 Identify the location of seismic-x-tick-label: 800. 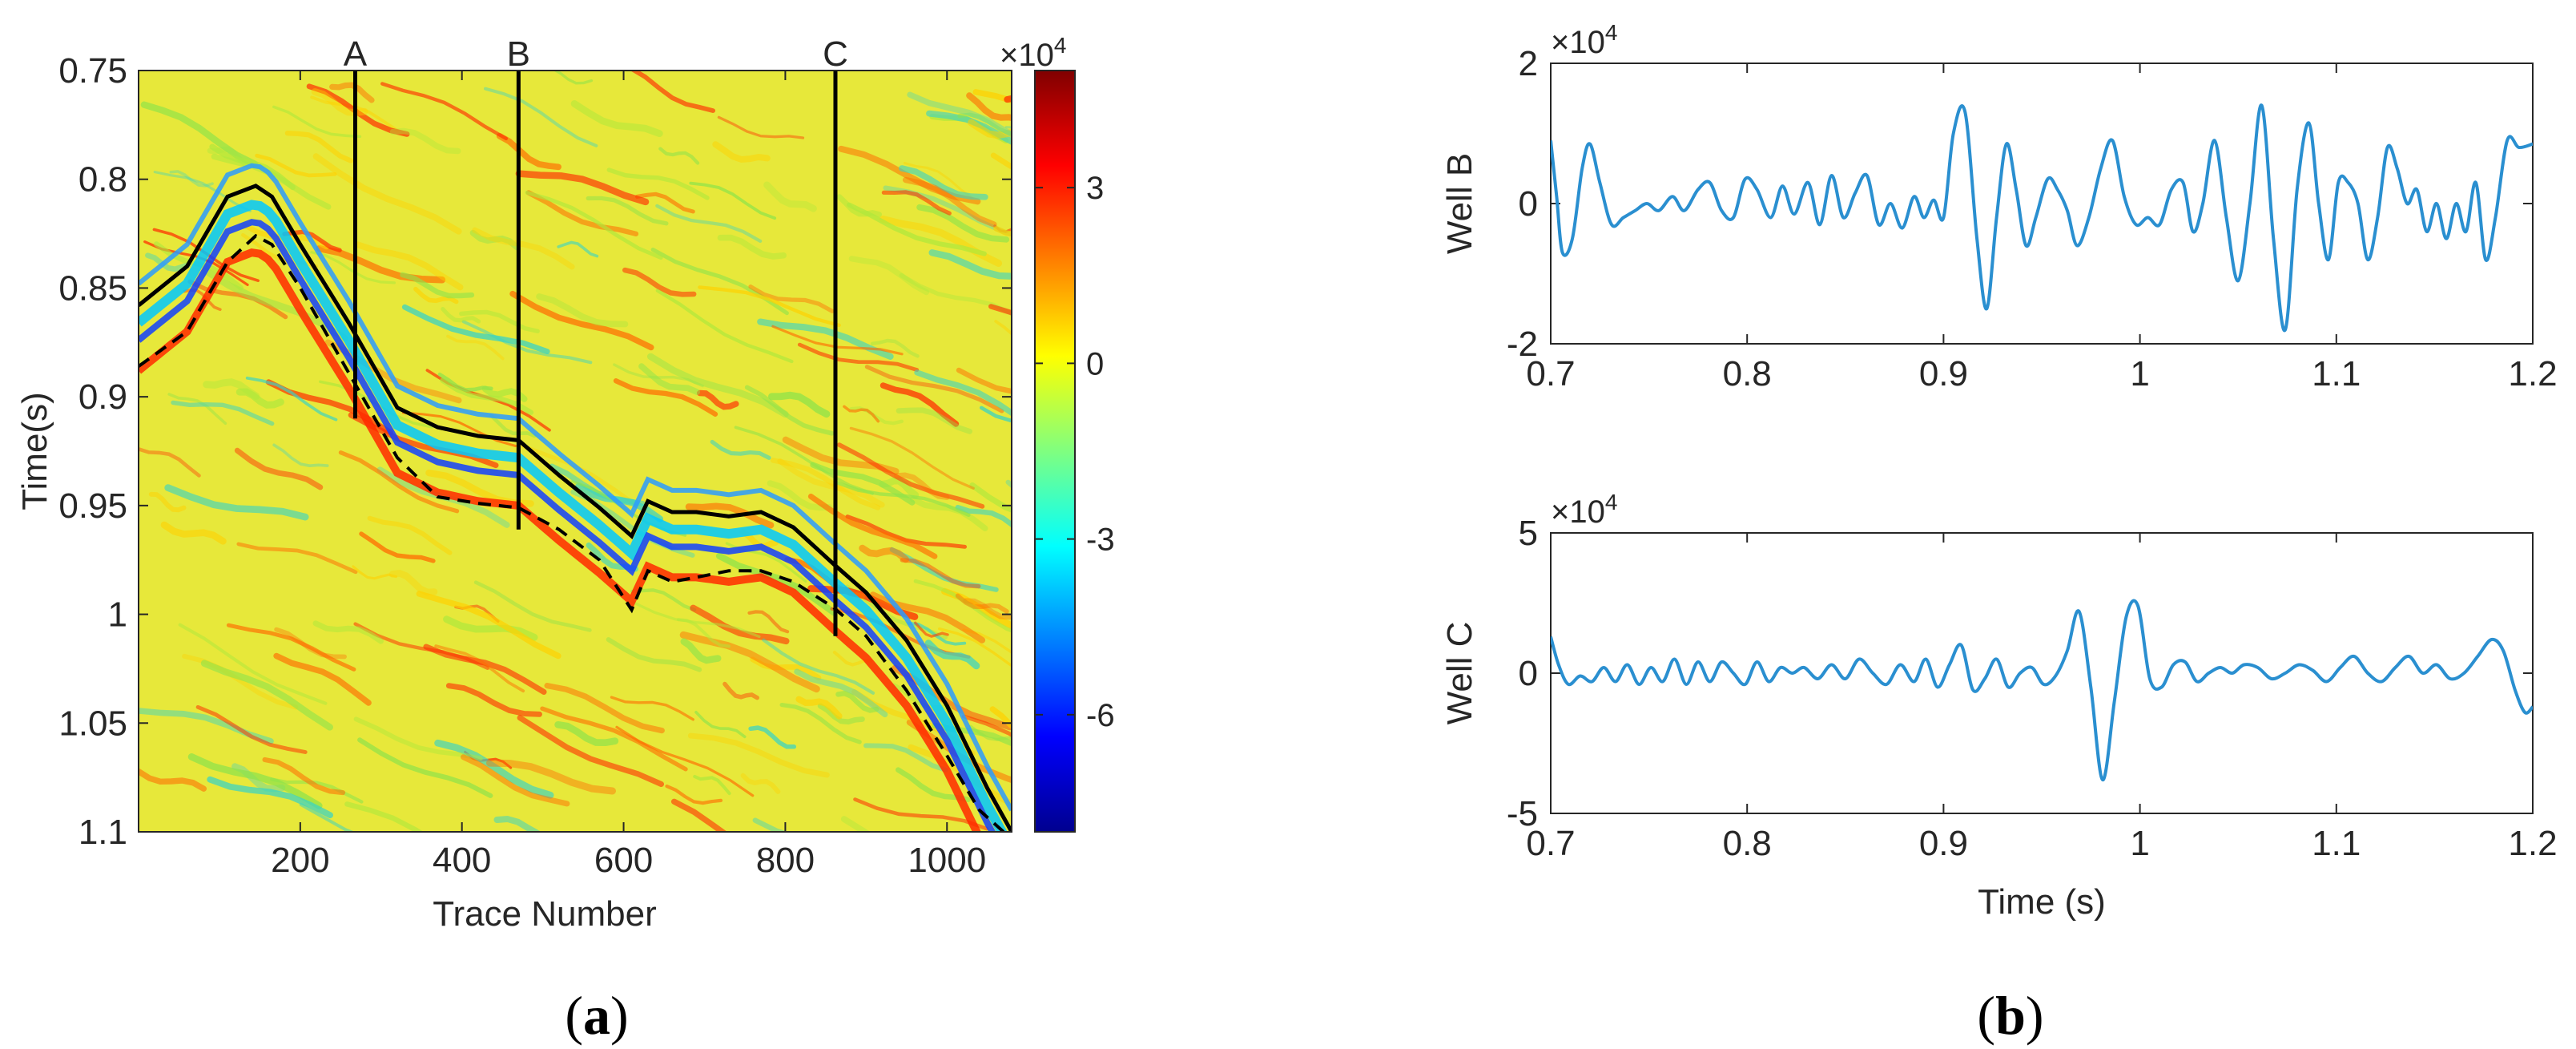
(785, 860).